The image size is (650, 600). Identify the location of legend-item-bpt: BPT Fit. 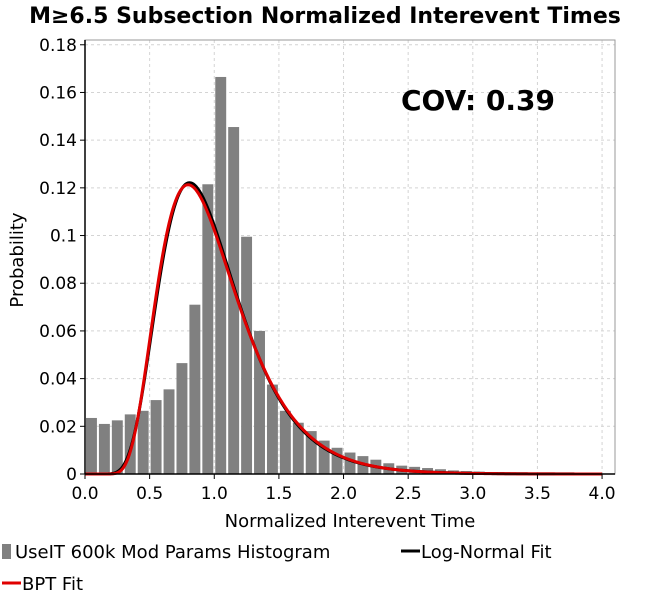
(42, 584).